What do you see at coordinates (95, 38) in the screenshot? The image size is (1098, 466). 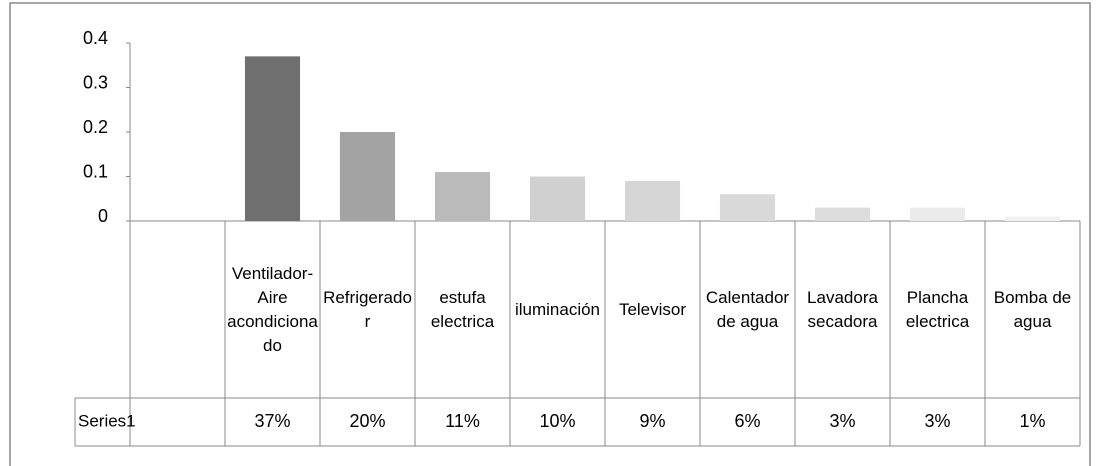 I see `y-tick-label: 0.4` at bounding box center [95, 38].